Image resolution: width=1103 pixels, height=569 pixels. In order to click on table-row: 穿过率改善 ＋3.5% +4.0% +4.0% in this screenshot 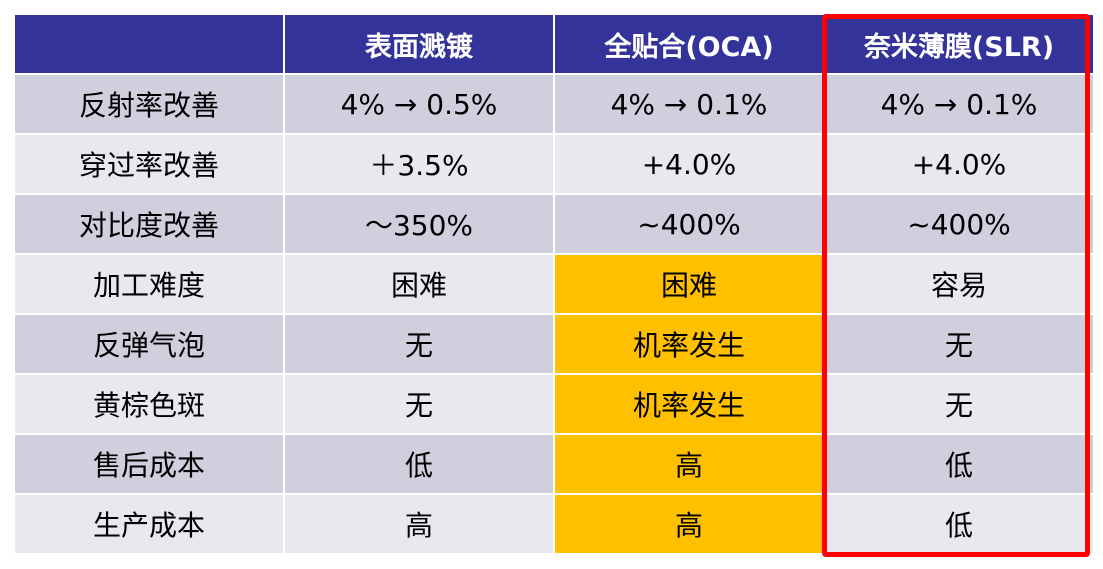, I will do `click(554, 164)`.